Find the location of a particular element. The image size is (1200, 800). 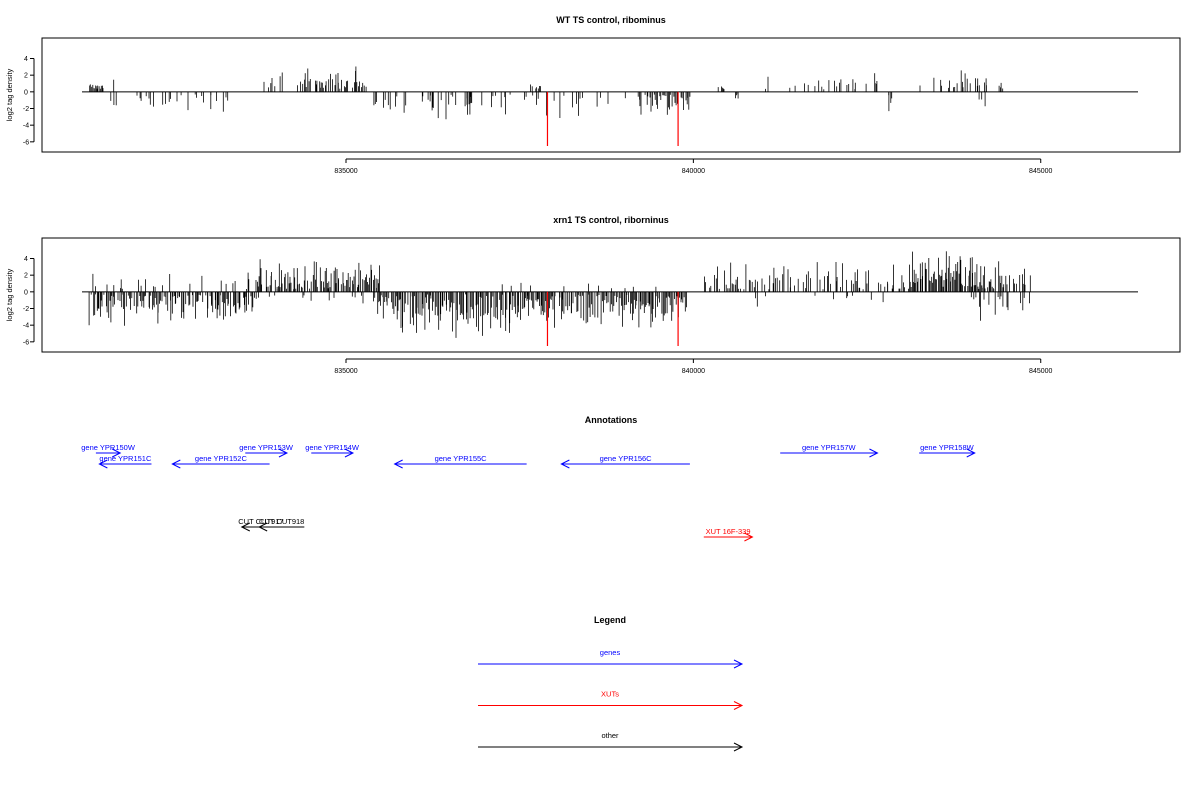

xrn1-xtick-label: 840000 is located at coordinates (693, 371).